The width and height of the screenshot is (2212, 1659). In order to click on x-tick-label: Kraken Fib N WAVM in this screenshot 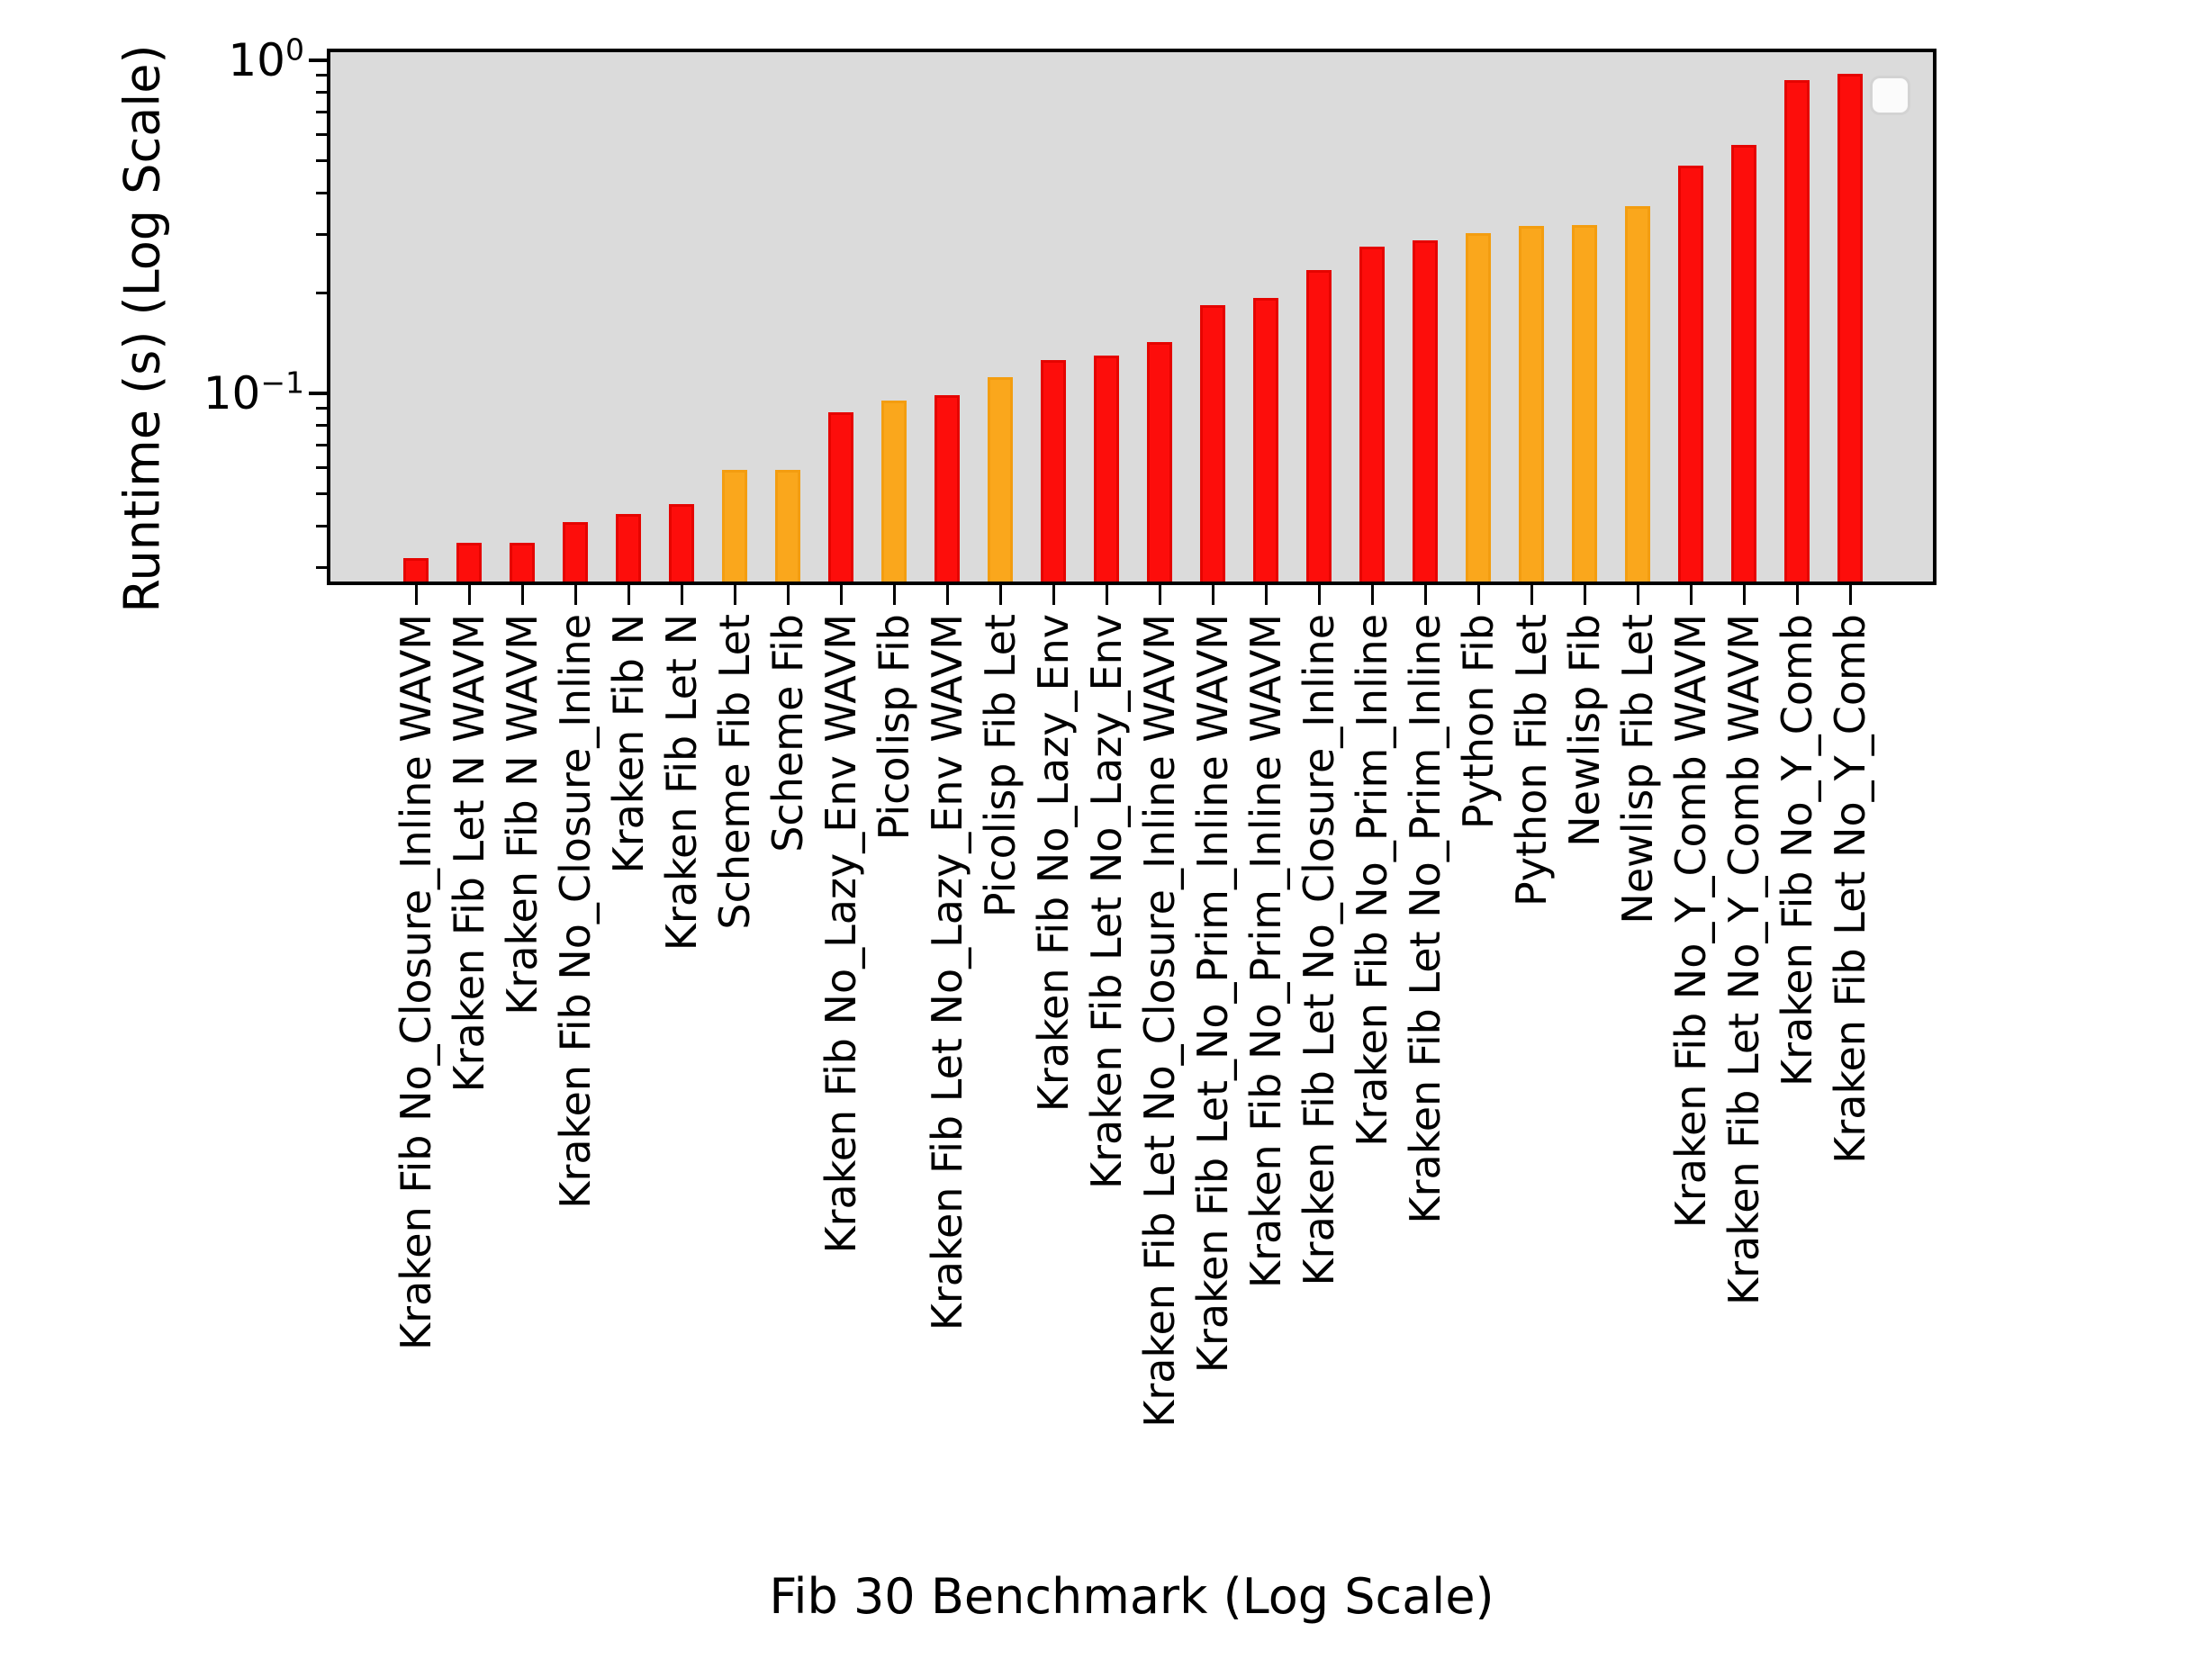, I will do `click(522, 814)`.